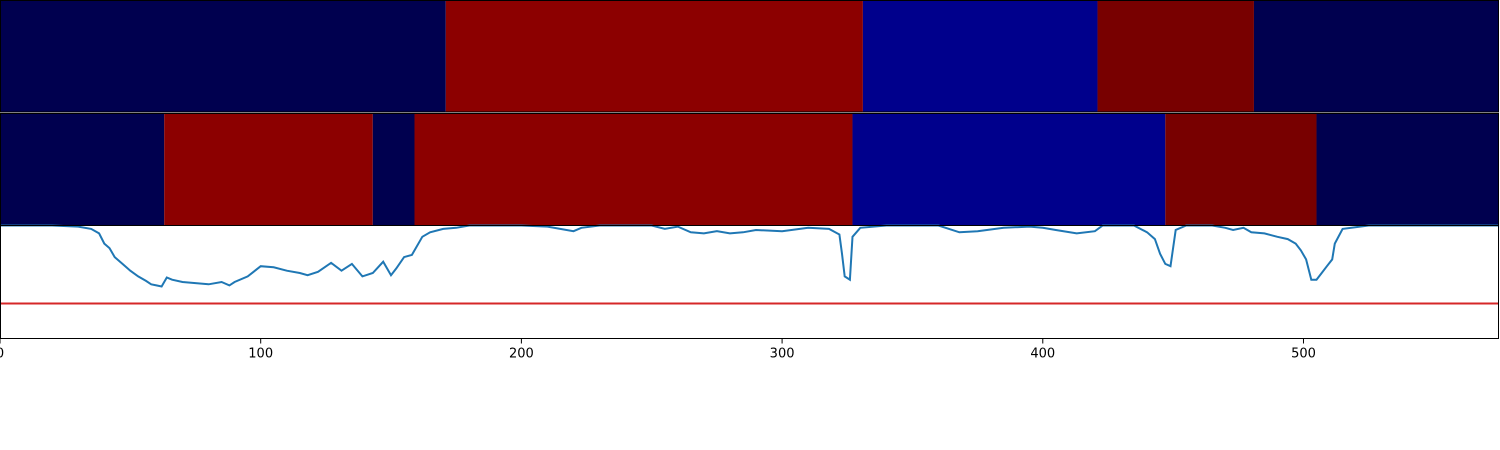  Describe the element at coordinates (521, 354) in the screenshot. I see `x-tick-label: 200` at that location.